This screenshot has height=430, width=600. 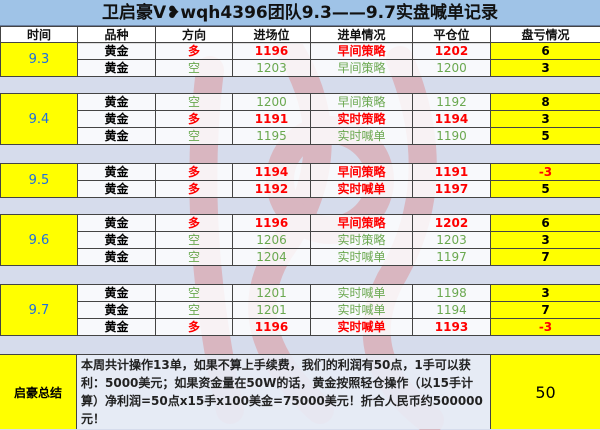 What do you see at coordinates (272, 68) in the screenshot?
I see `entry-cell: 1203` at bounding box center [272, 68].